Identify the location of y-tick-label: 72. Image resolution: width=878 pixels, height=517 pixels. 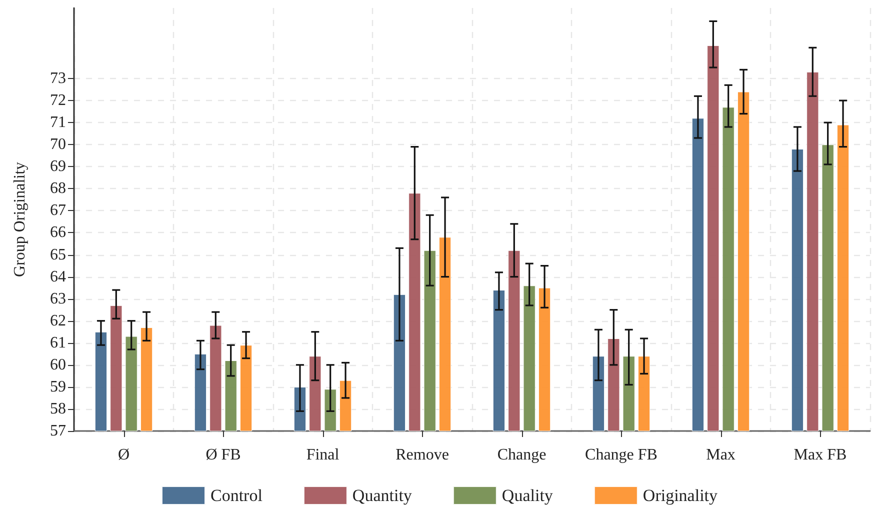
(58, 101).